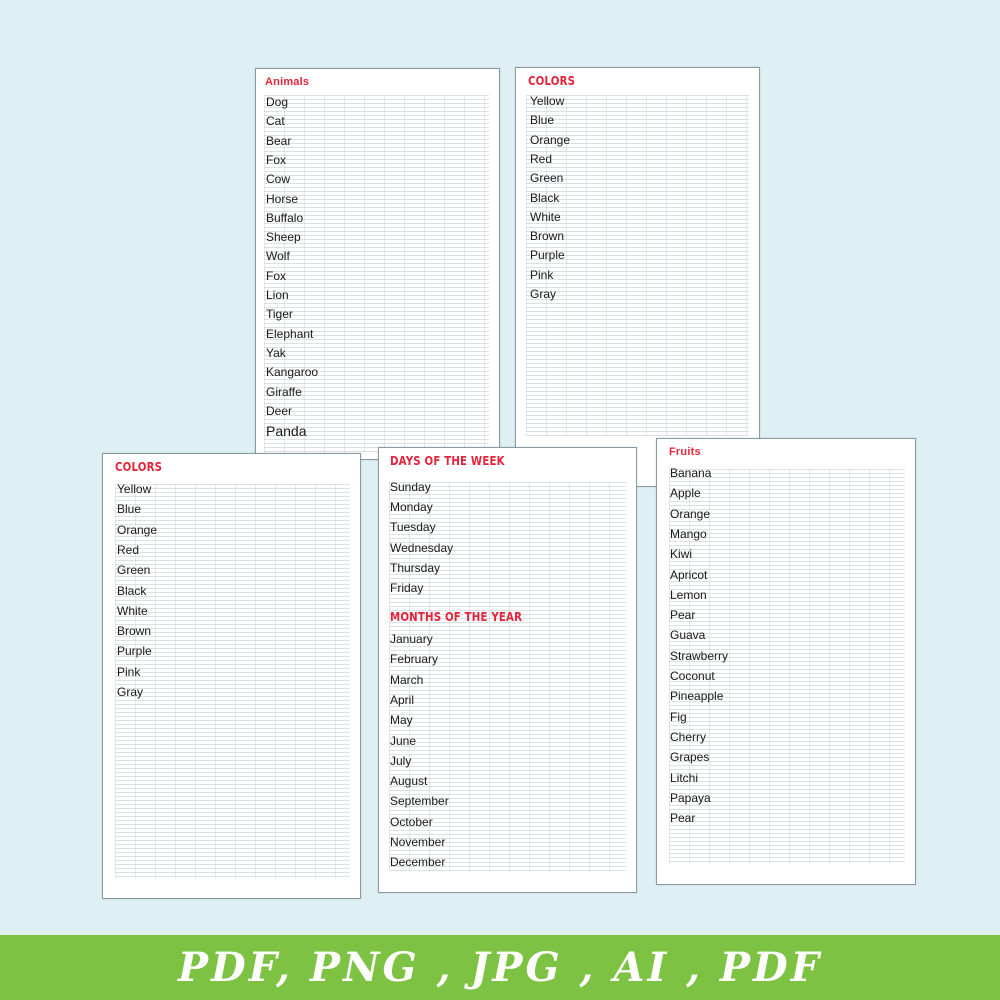 The image size is (1000, 1000). I want to click on word-item: Wednesday, so click(422, 547).